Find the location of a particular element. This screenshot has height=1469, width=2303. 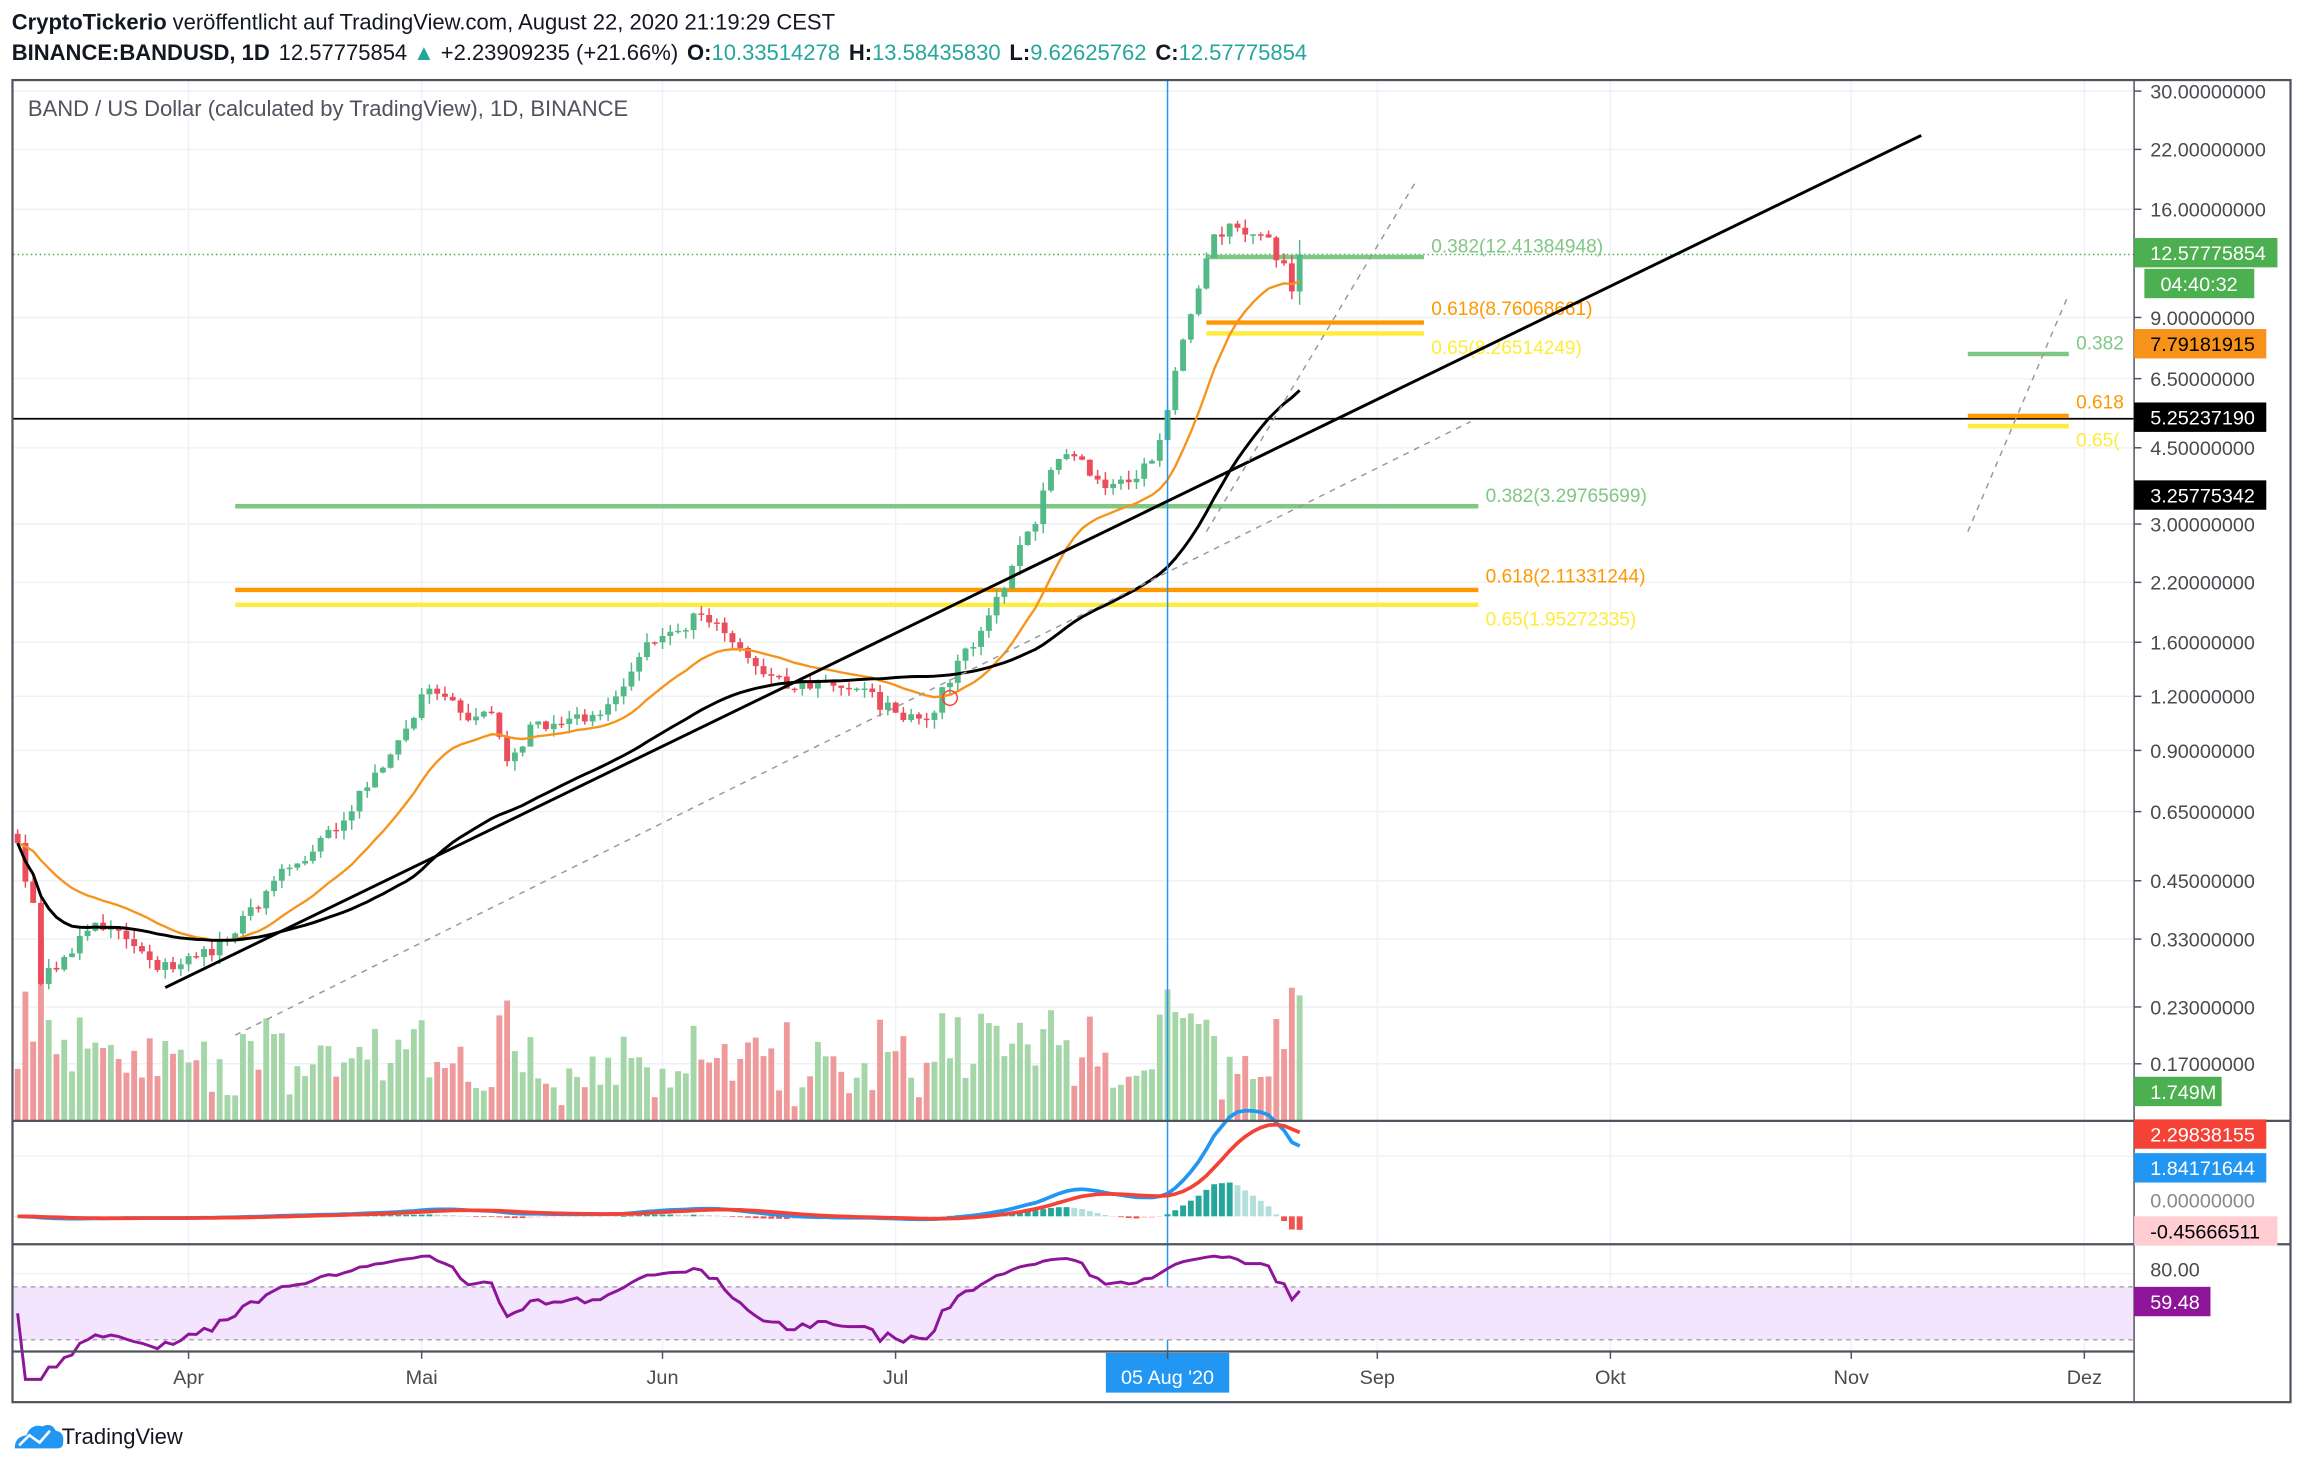

time-axis: Apr Mai Jun Jul 05 Aug '20 Sep Okt Nov Dez is located at coordinates (1137, 1372).